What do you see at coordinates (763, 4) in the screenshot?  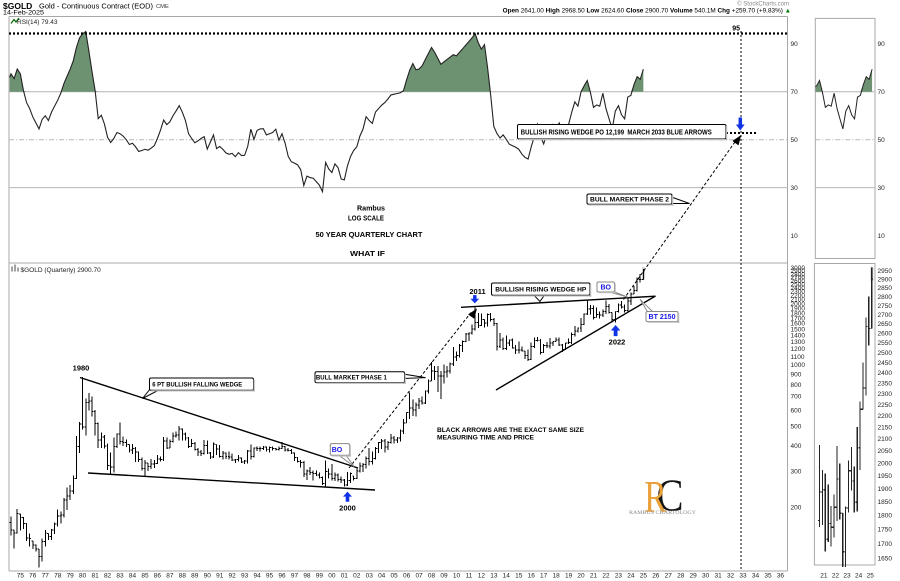 I see `svg-text: © StockCharts.com` at bounding box center [763, 4].